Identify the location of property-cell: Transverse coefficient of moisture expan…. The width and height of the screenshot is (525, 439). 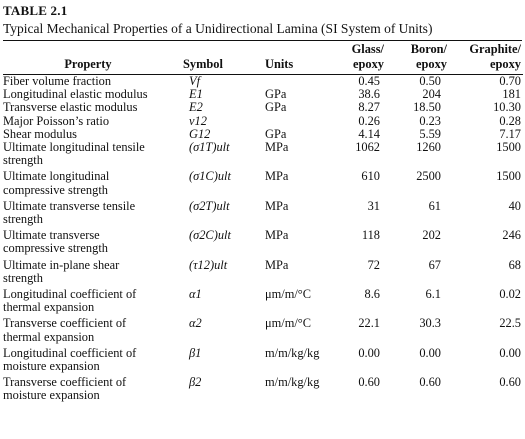
(65, 389).